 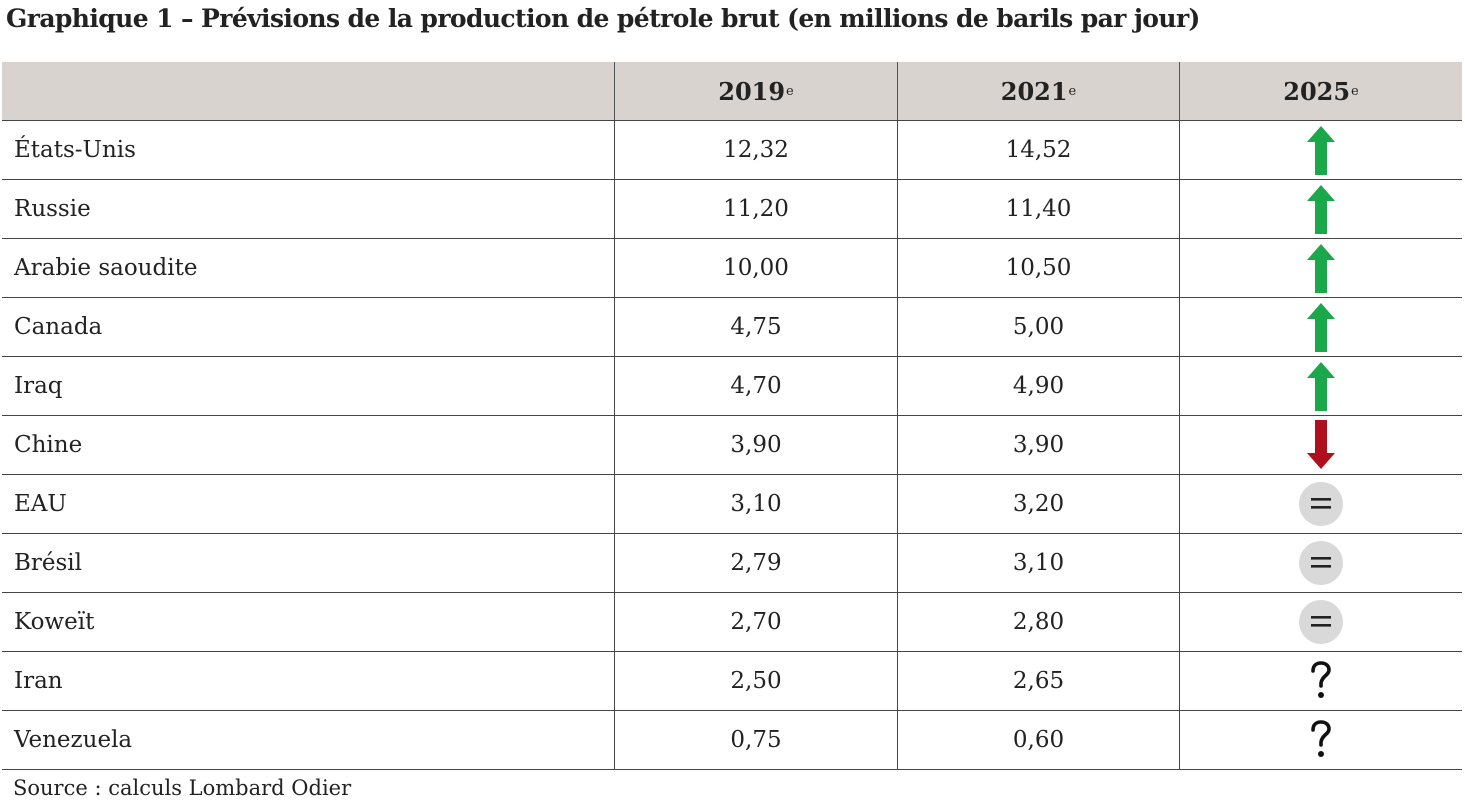 What do you see at coordinates (52, 209) in the screenshot?
I see `country-label: Russie` at bounding box center [52, 209].